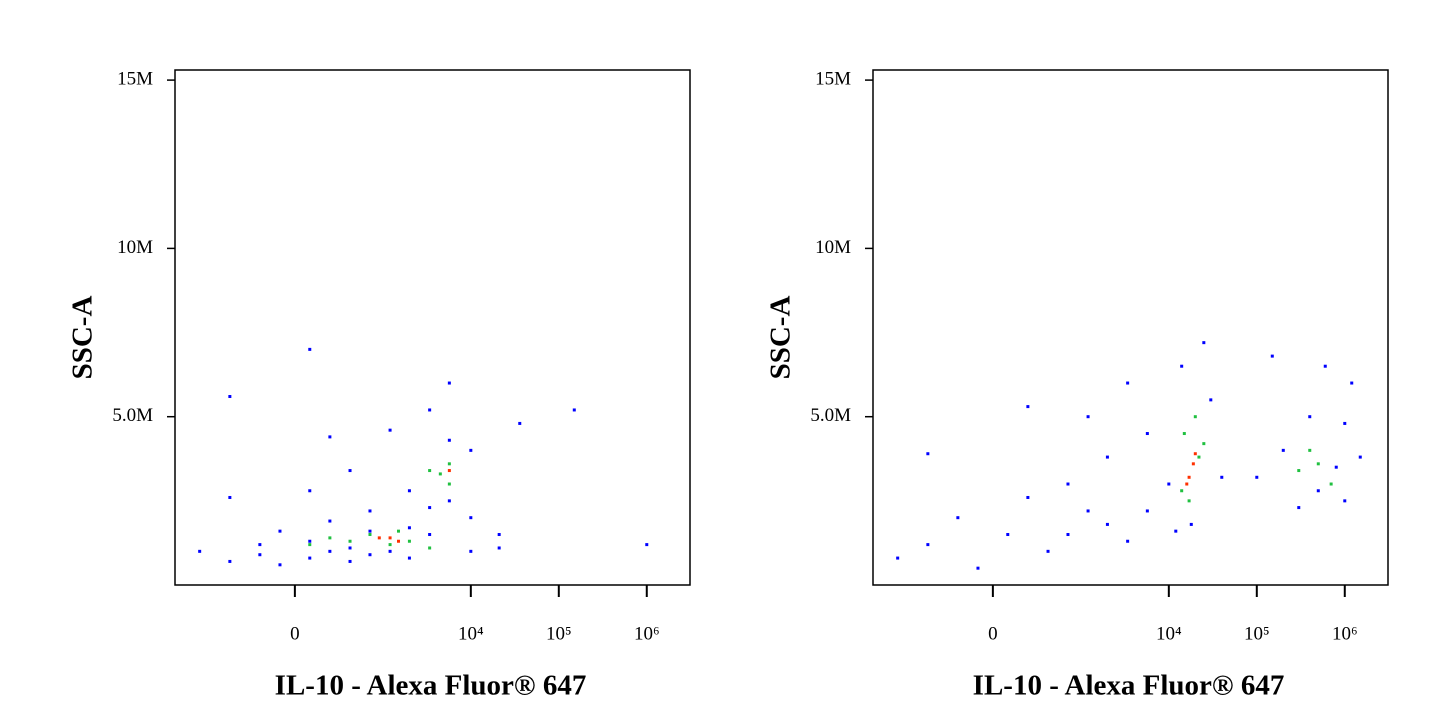 Image resolution: width=1445 pixels, height=723 pixels. I want to click on x-tick-label: 10⁶, so click(1345, 633).